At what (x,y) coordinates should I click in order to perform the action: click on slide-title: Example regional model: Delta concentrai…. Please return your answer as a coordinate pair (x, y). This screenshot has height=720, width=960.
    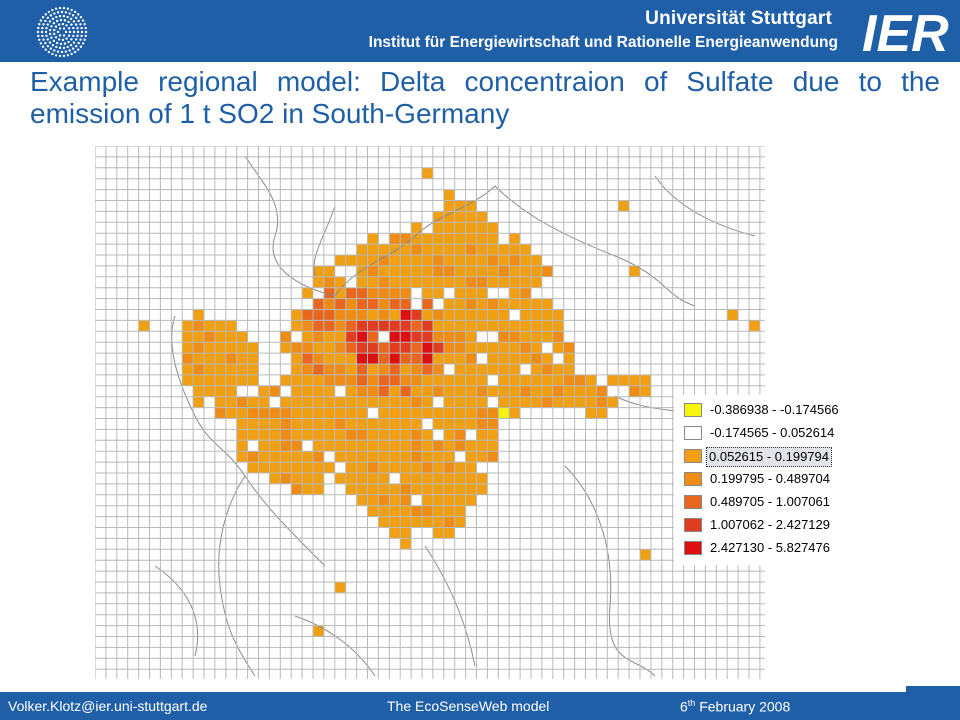
    Looking at the image, I should click on (485, 97).